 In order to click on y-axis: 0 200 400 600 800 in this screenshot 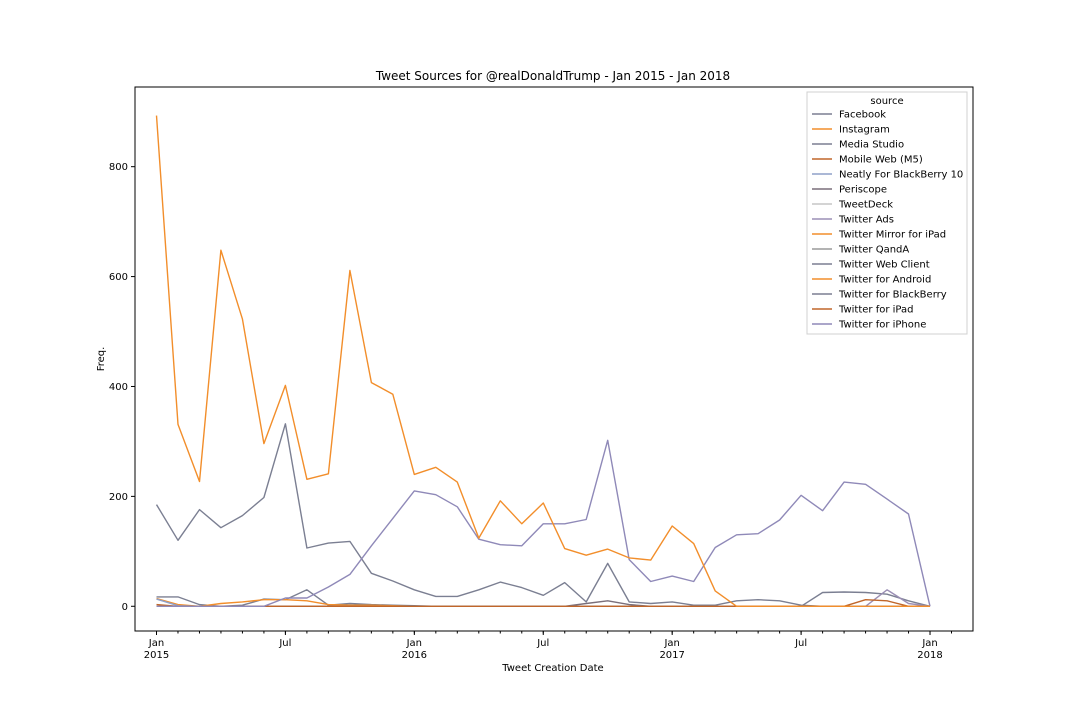, I will do `click(122, 387)`.